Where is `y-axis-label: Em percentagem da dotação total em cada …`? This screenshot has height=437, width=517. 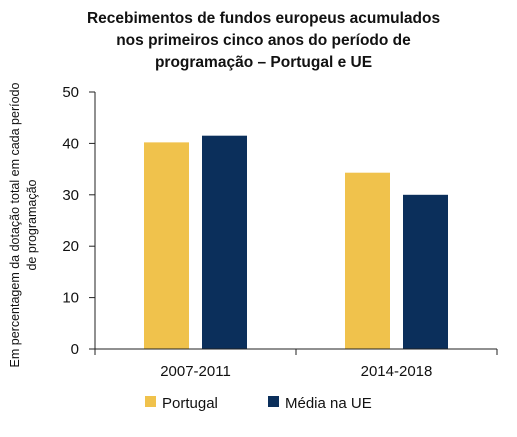
y-axis-label: Em percentagem da dotação total em cada … is located at coordinates (23, 225).